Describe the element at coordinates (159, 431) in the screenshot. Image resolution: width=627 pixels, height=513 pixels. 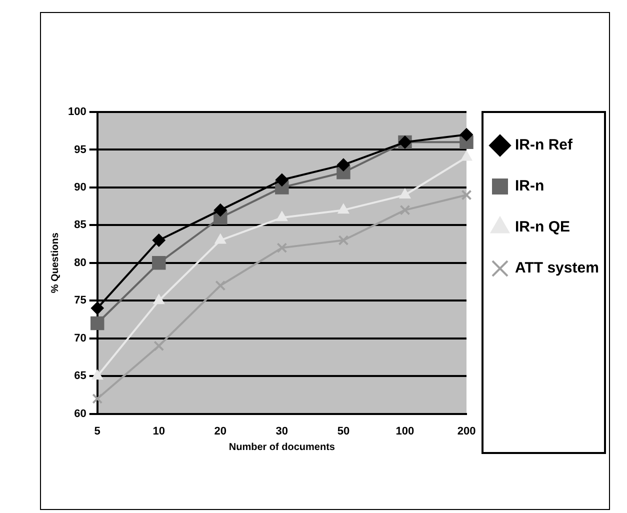
I see `x-tick-label: 10` at that location.